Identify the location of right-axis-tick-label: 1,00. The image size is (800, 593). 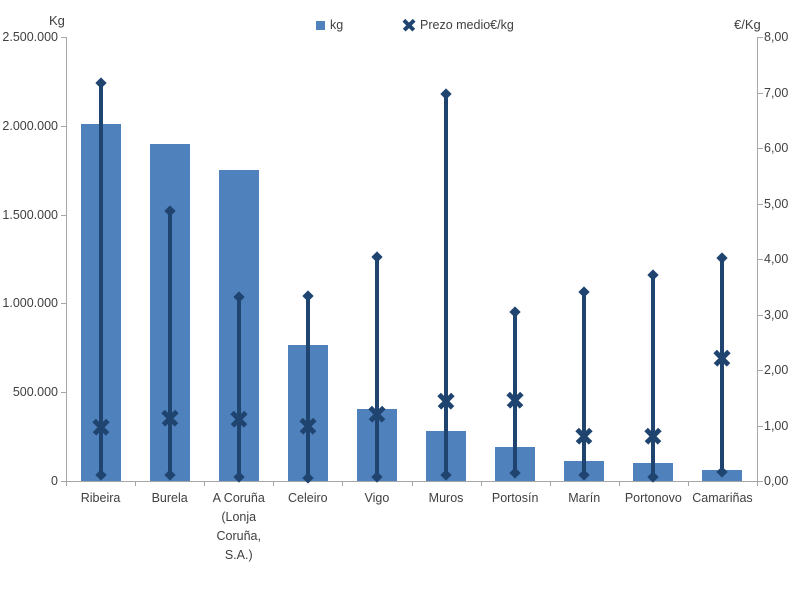
(776, 425).